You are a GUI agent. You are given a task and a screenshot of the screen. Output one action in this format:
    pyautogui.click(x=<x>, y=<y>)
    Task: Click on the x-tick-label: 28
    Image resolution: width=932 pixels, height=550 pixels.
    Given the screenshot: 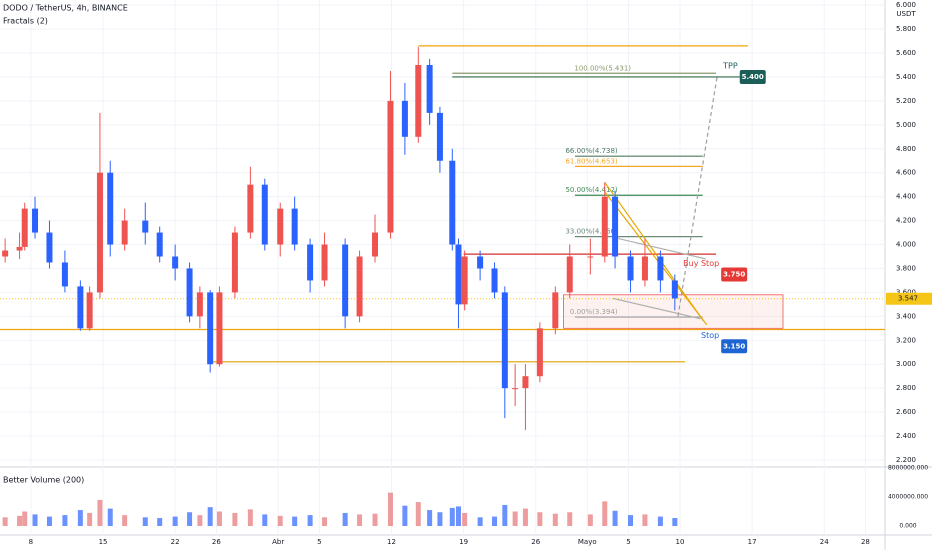 What is the action you would take?
    pyautogui.click(x=865, y=542)
    